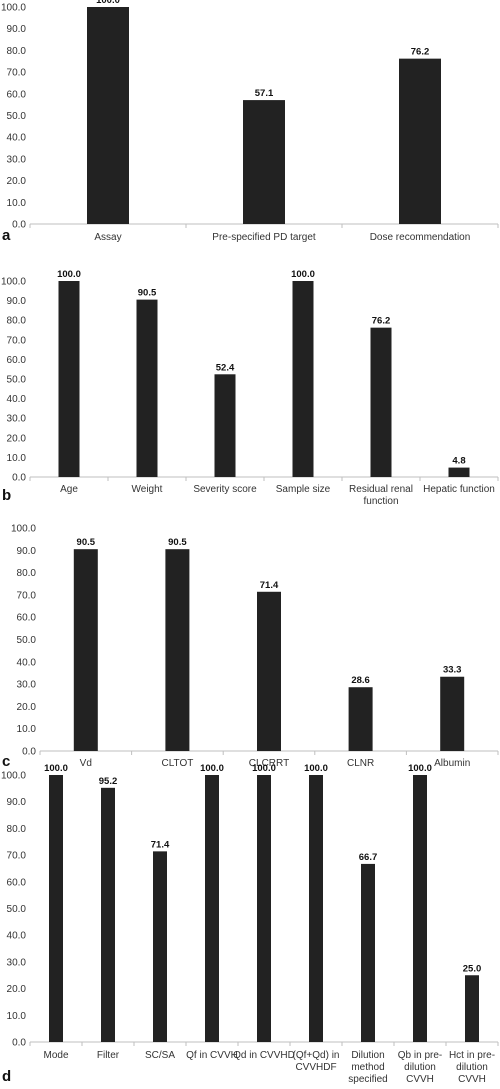  What do you see at coordinates (17, 203) in the screenshot?
I see `panel-a-ytick-1: 10.0` at bounding box center [17, 203].